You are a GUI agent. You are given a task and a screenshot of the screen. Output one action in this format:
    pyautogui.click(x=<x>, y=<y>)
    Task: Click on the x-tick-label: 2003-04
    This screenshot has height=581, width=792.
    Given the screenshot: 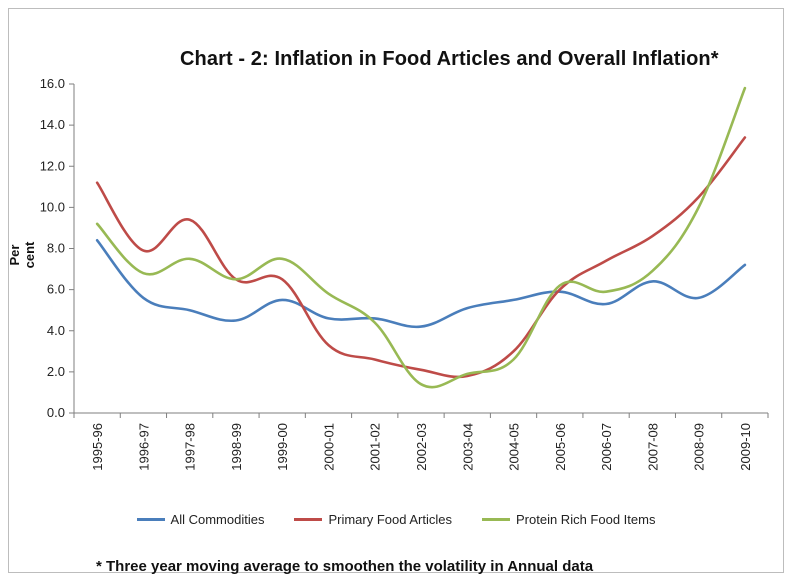 What is the action you would take?
    pyautogui.click(x=467, y=447)
    